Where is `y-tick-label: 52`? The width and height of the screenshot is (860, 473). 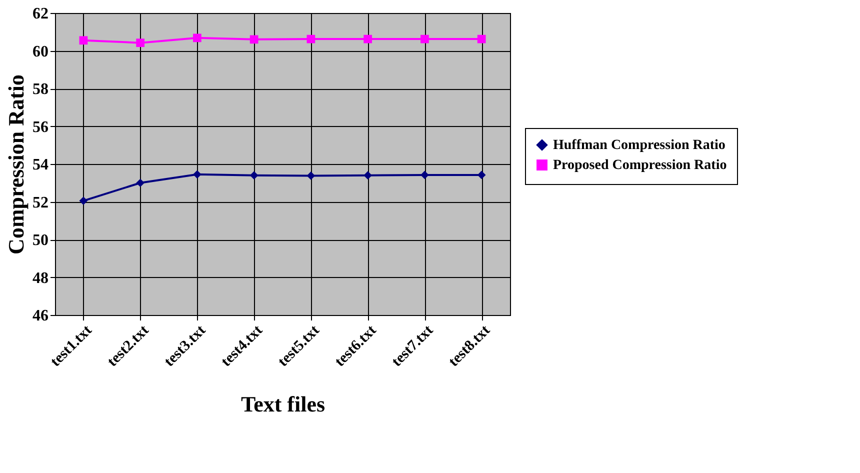 y-tick-label: 52 is located at coordinates (40, 203).